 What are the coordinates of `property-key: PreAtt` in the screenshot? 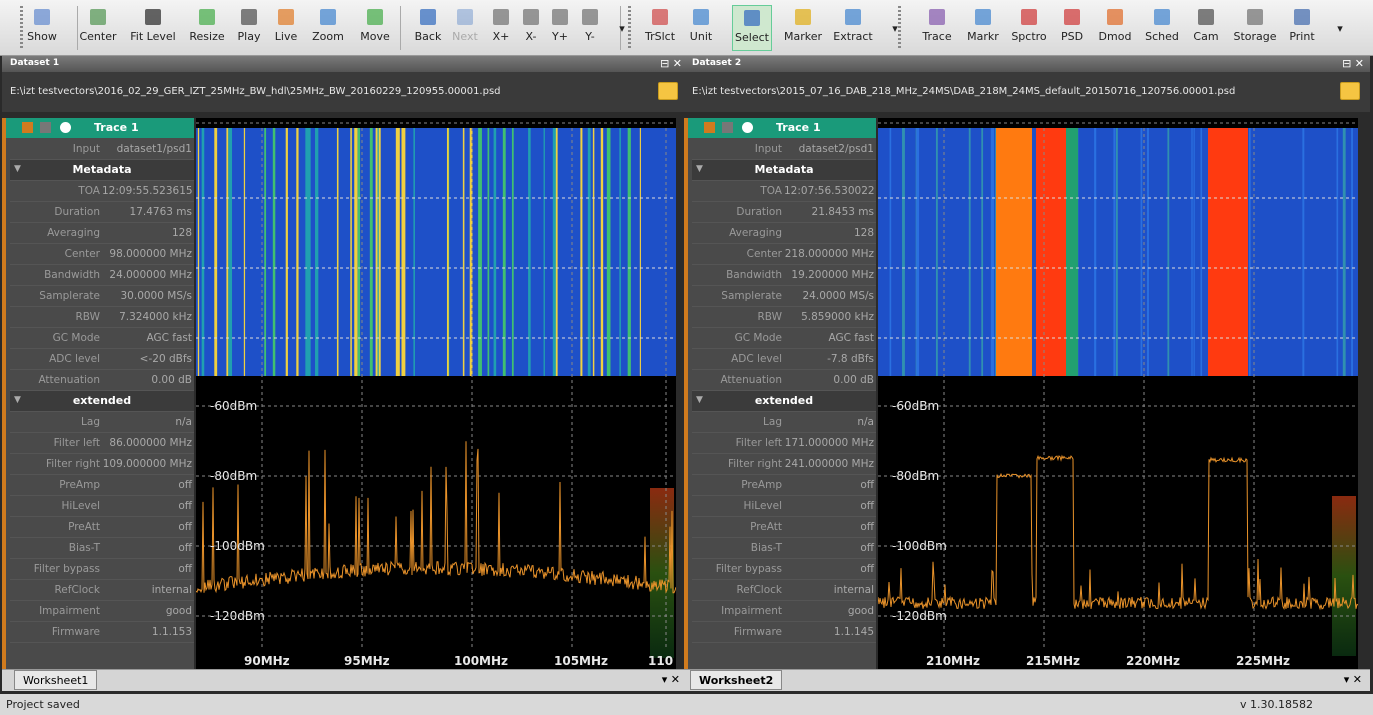 It's located at (84, 527).